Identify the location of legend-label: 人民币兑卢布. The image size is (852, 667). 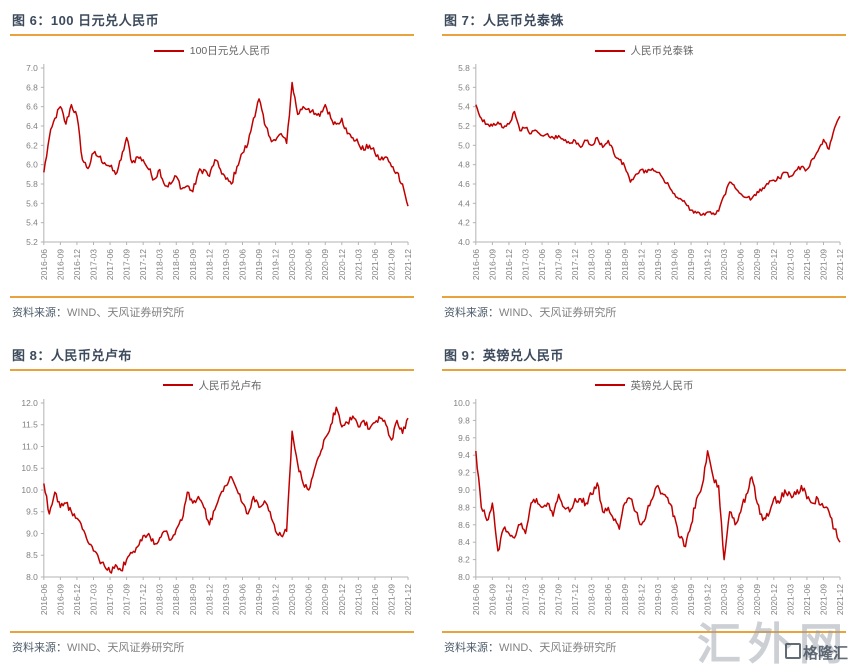
(230, 385).